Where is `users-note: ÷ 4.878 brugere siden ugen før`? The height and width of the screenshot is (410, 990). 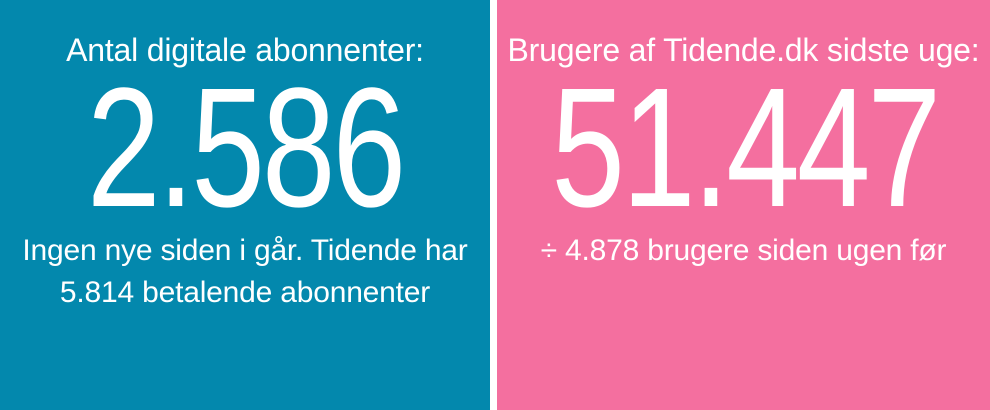 users-note: ÷ 4.878 brugere siden ugen før is located at coordinates (743, 251).